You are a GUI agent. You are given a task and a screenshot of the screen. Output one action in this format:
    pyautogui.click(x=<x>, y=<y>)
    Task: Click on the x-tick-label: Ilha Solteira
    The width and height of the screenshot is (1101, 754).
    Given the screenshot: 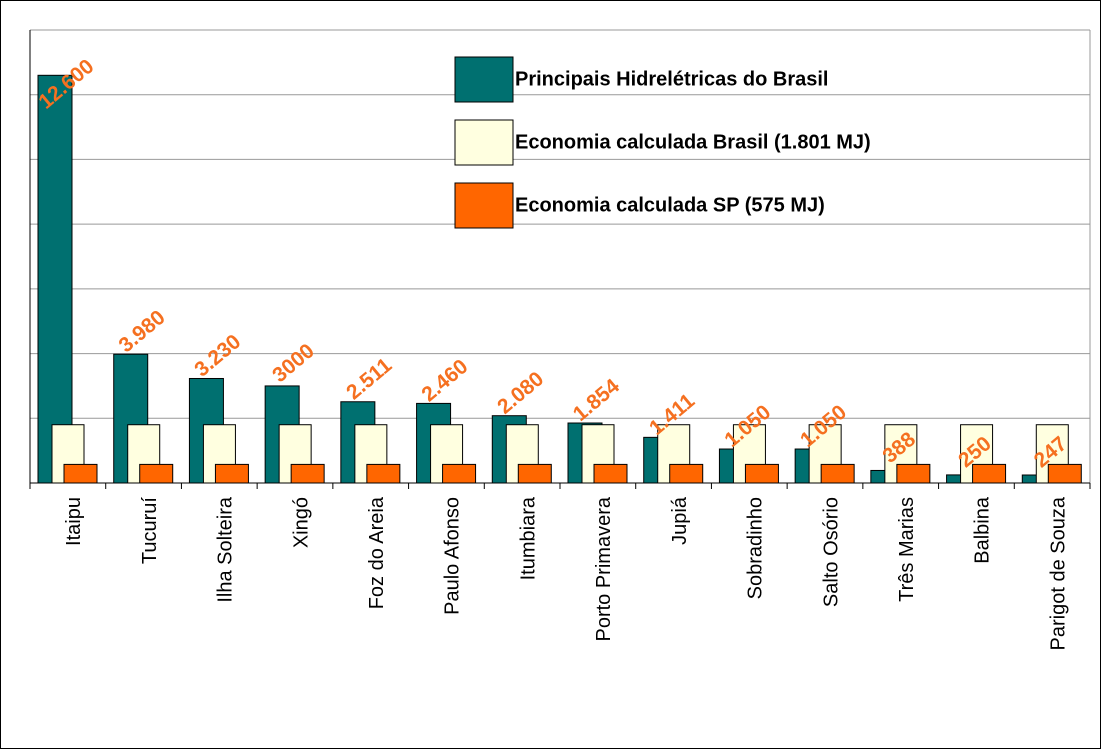 What is the action you would take?
    pyautogui.click(x=226, y=549)
    